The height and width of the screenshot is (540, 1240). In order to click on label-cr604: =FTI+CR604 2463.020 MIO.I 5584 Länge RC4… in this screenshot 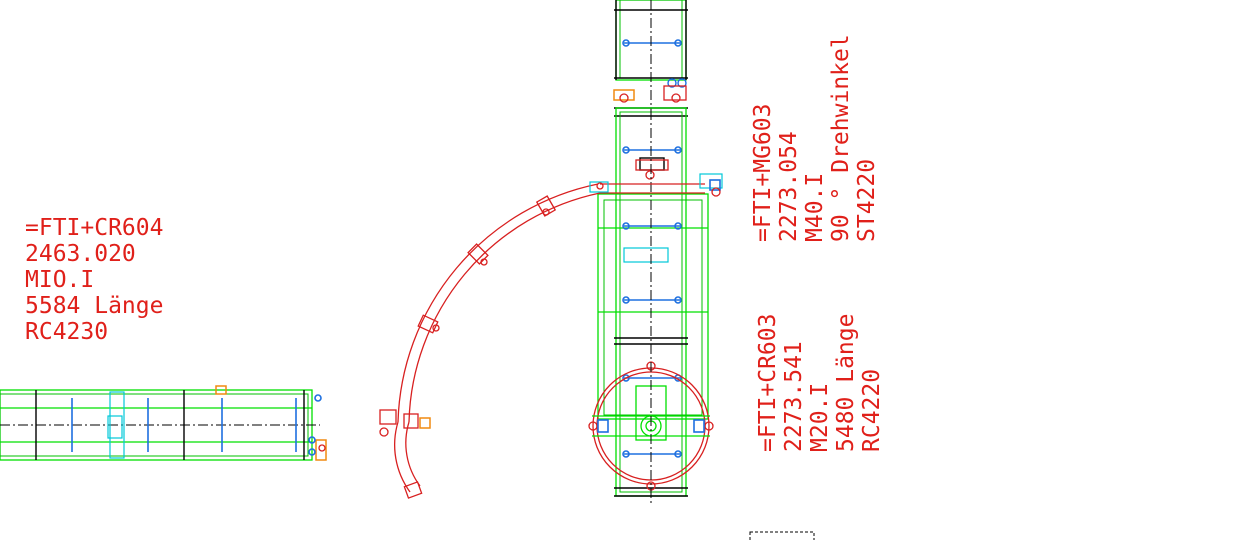, I will do `click(94, 280)`.